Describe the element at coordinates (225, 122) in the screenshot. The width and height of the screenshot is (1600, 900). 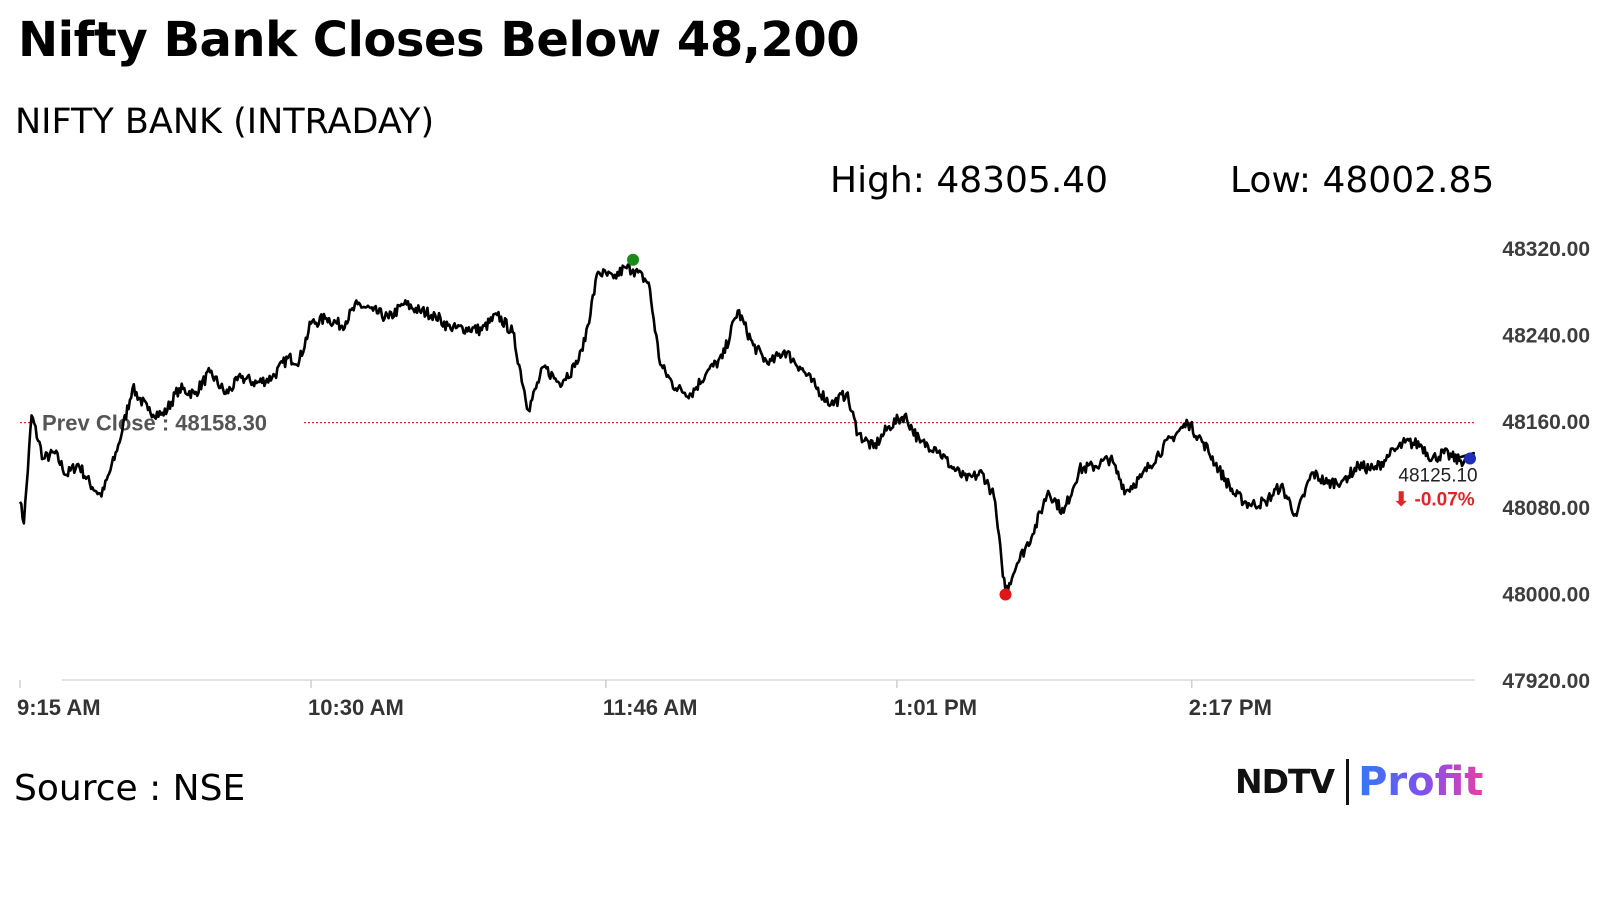
I see `chart-subtitle: NIFTY BANK (INTRADAY)` at that location.